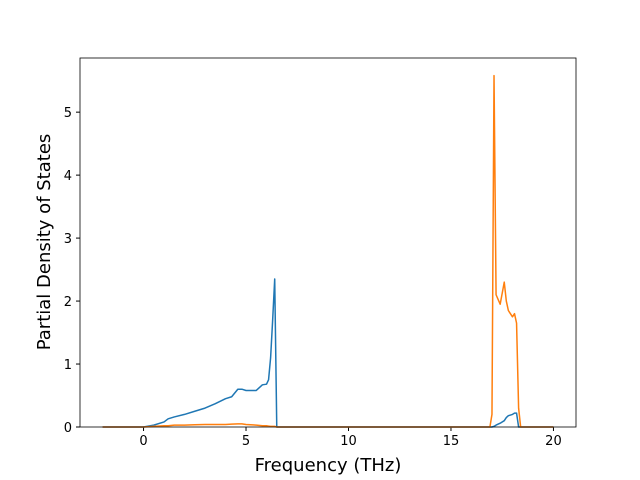  I want to click on y-tick-label: 4, so click(68, 176).